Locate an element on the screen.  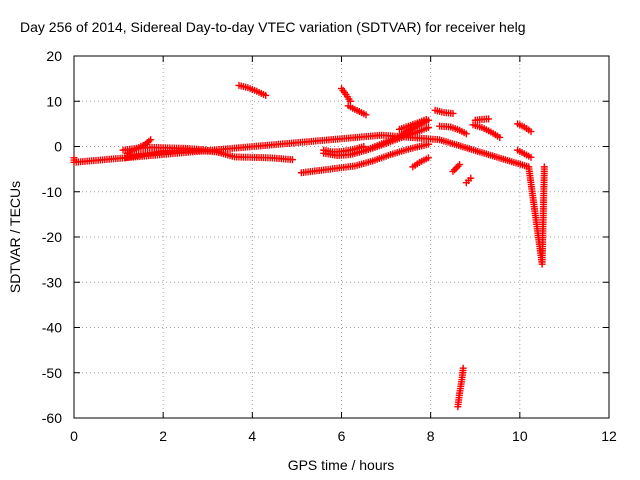
x-tick-label: 2 is located at coordinates (163, 436).